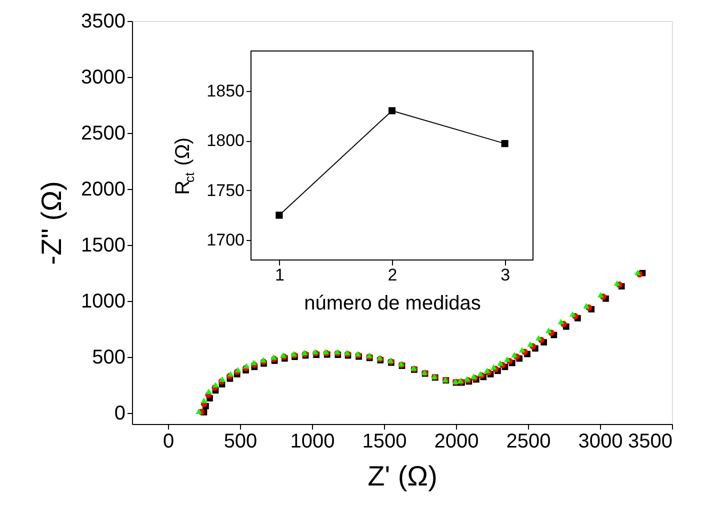 The height and width of the screenshot is (515, 704). I want to click on y-tick-label: 2000, so click(103, 189).